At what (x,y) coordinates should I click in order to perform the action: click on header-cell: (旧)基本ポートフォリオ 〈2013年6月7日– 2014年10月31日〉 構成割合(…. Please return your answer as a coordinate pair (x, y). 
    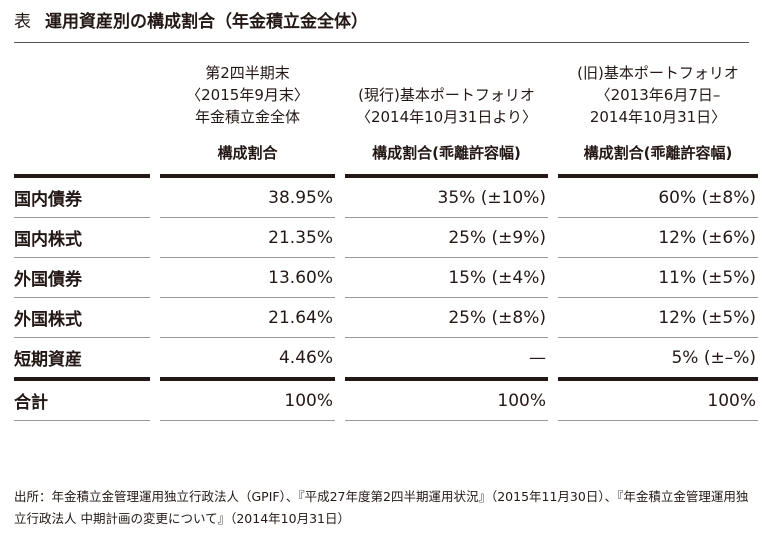
    Looking at the image, I should click on (658, 120).